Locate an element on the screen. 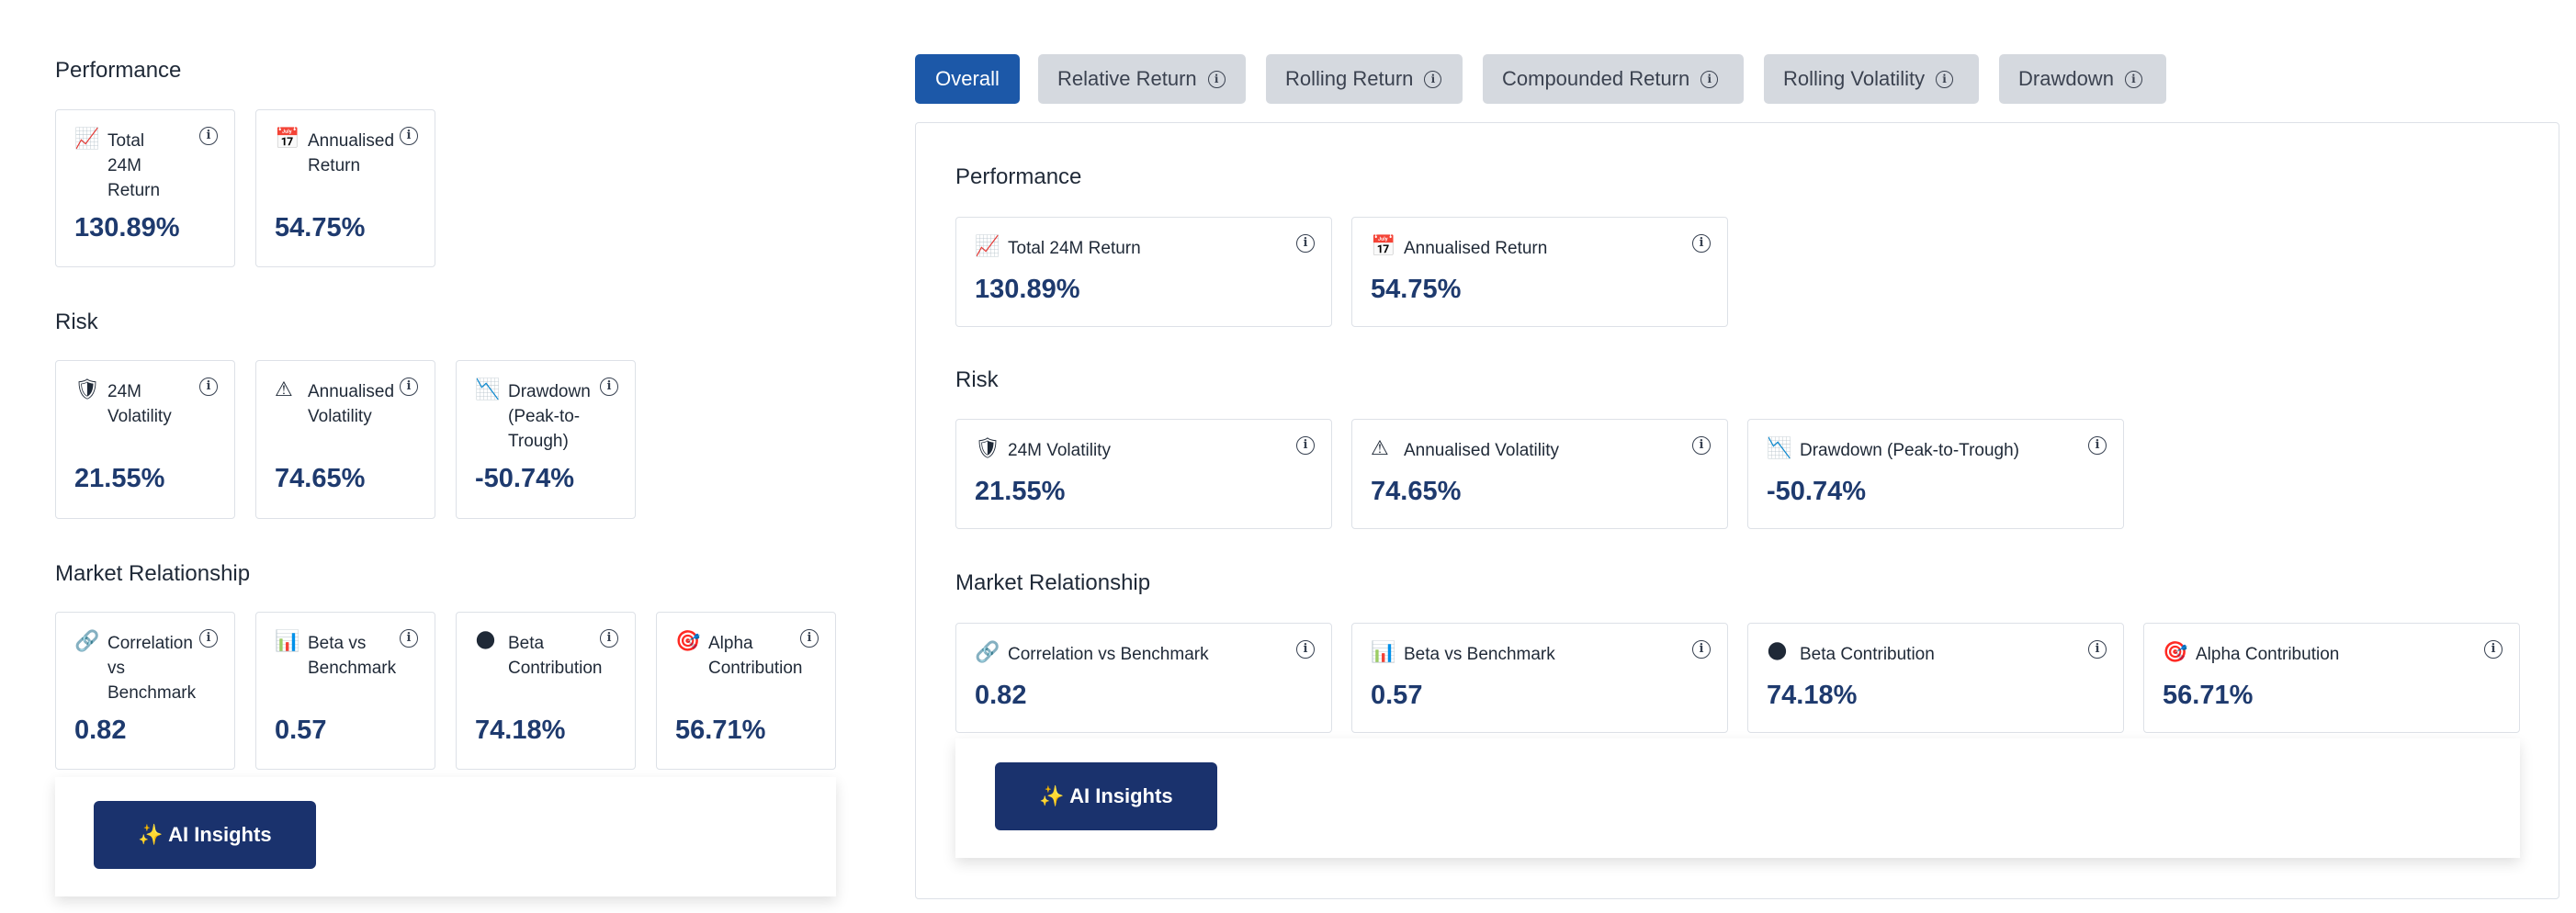 The image size is (2576, 913). card-value: -50.74% is located at coordinates (525, 479).